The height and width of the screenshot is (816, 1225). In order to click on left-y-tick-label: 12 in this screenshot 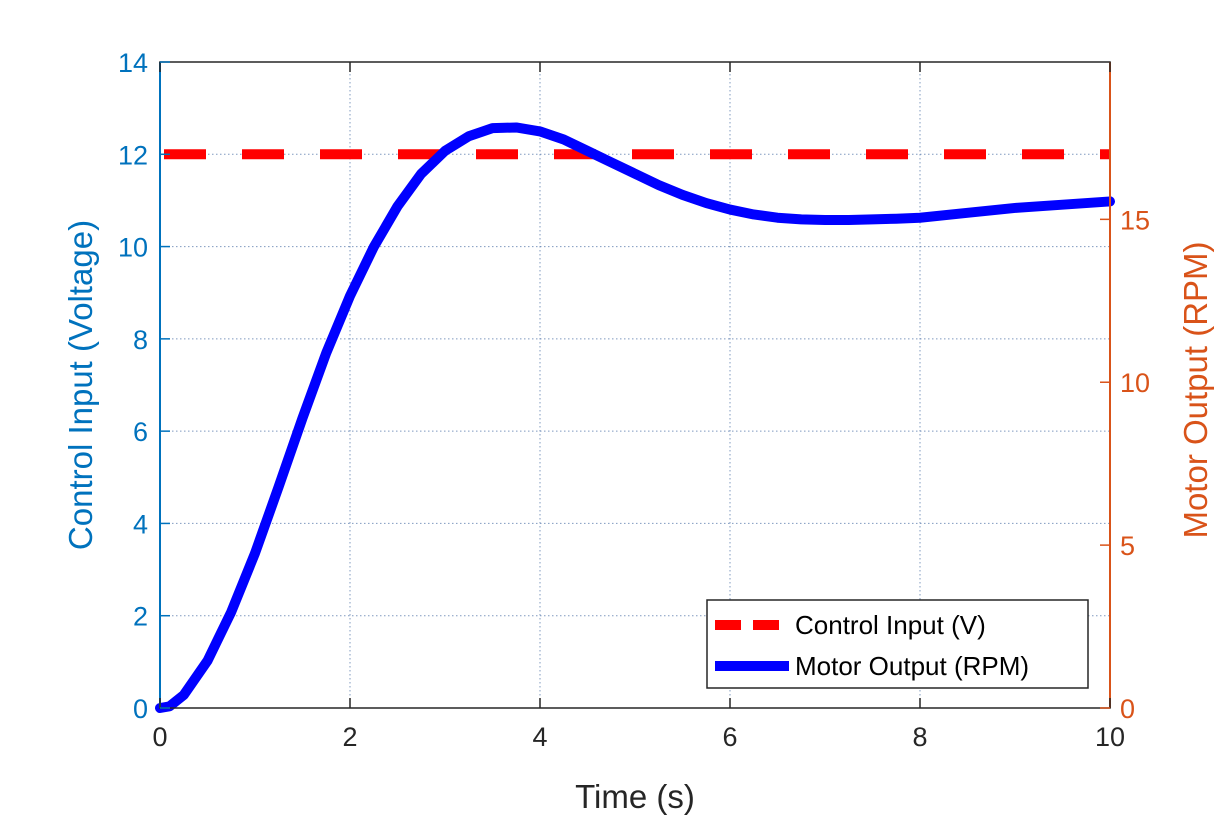, I will do `click(133, 155)`.